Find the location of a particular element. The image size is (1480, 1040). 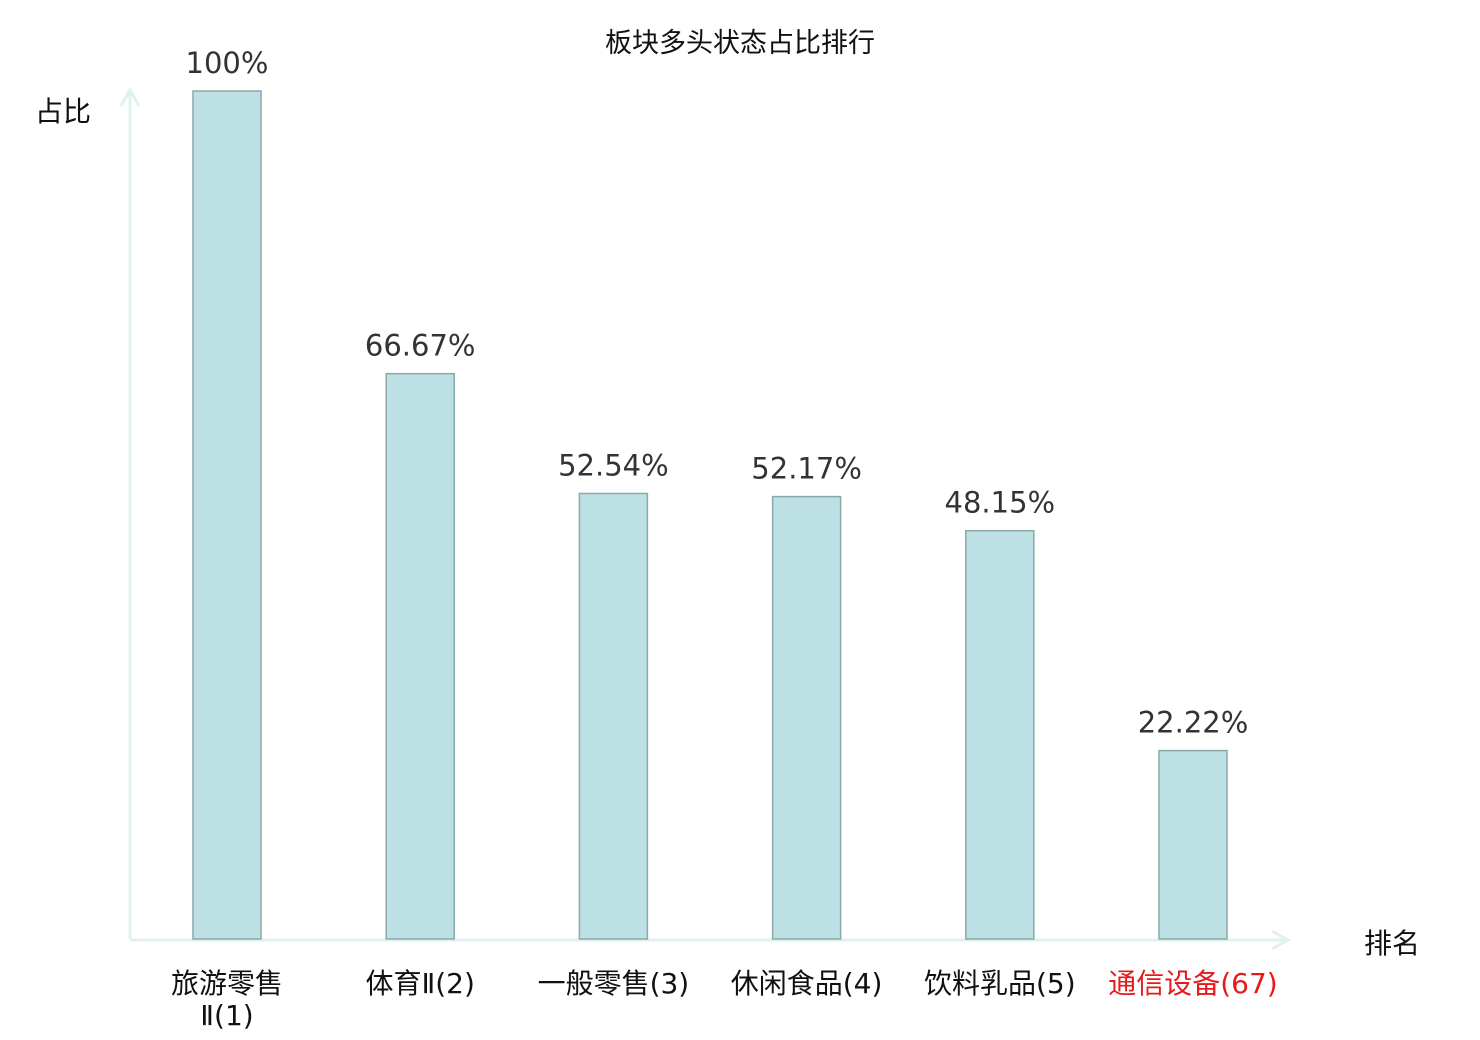

x-tick-label: 一般零售(3) is located at coordinates (614, 983).